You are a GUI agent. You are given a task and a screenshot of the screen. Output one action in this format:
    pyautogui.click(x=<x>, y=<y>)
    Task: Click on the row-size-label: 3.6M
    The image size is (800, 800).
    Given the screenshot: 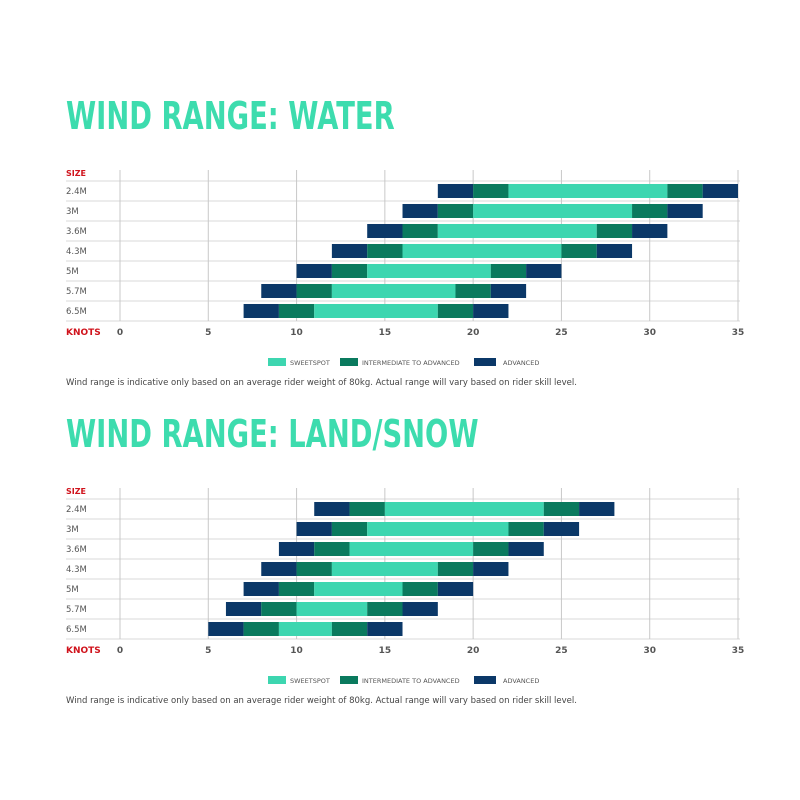 What is the action you would take?
    pyautogui.click(x=76, y=232)
    